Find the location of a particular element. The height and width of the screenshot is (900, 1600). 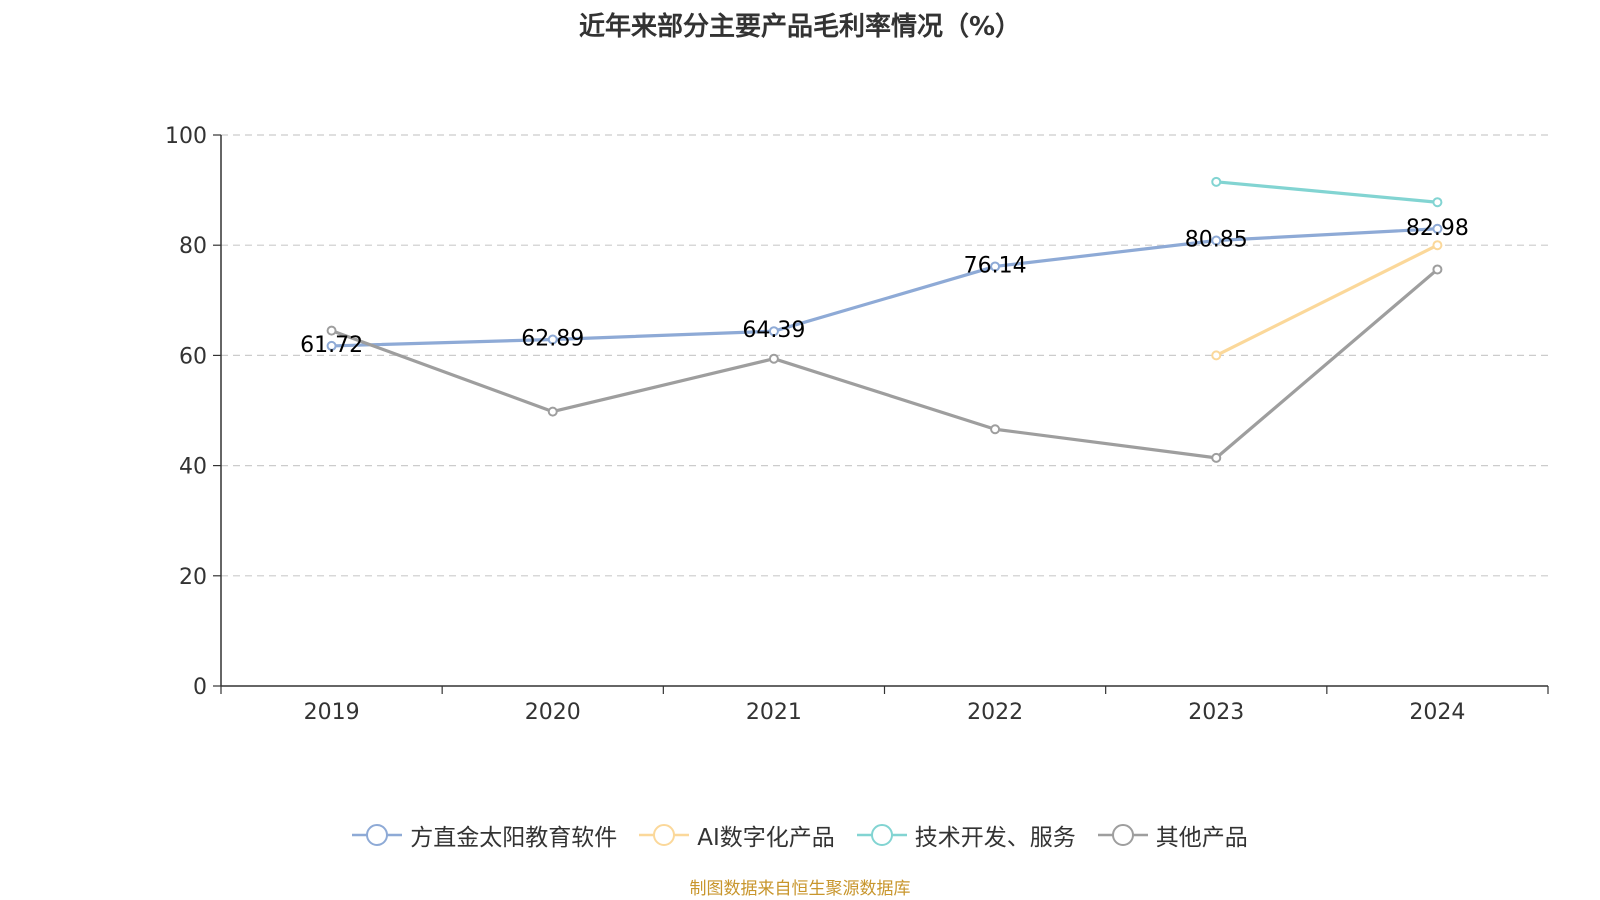

legend-label: AI数字化产品 is located at coordinates (766, 838).